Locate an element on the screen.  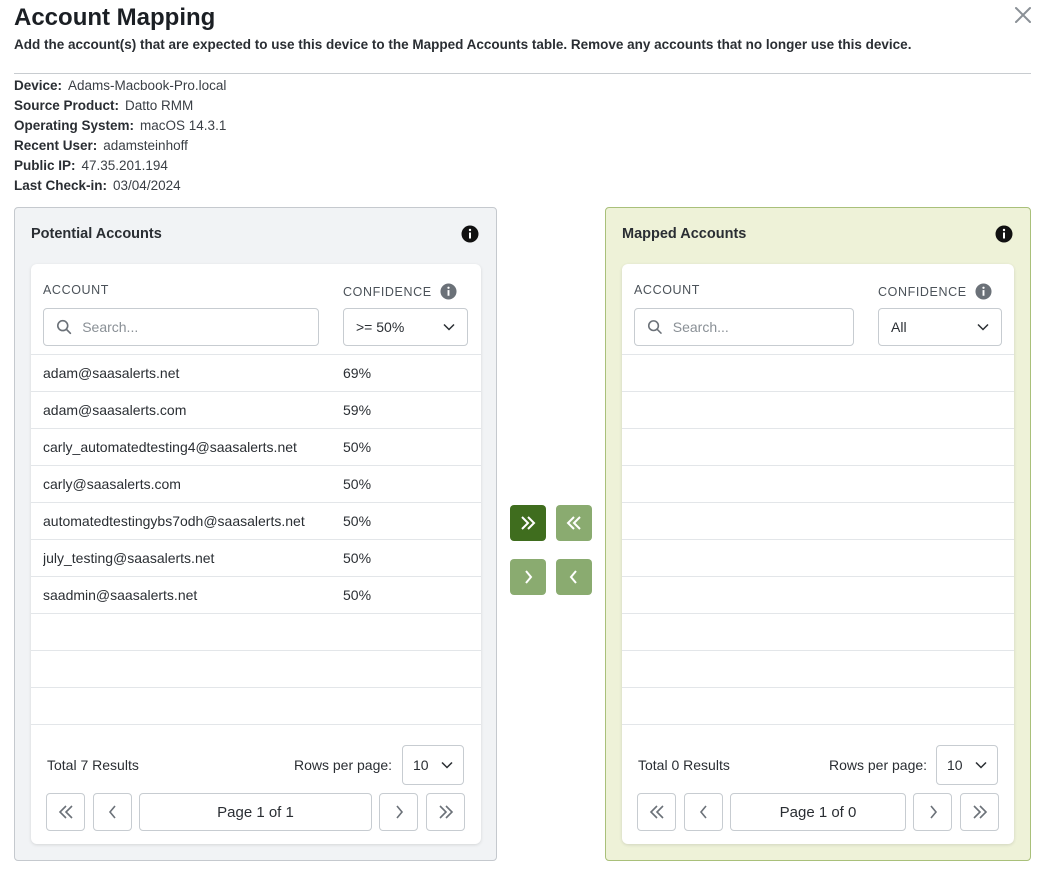
info-value: adamsteinhoff is located at coordinates (145, 145).